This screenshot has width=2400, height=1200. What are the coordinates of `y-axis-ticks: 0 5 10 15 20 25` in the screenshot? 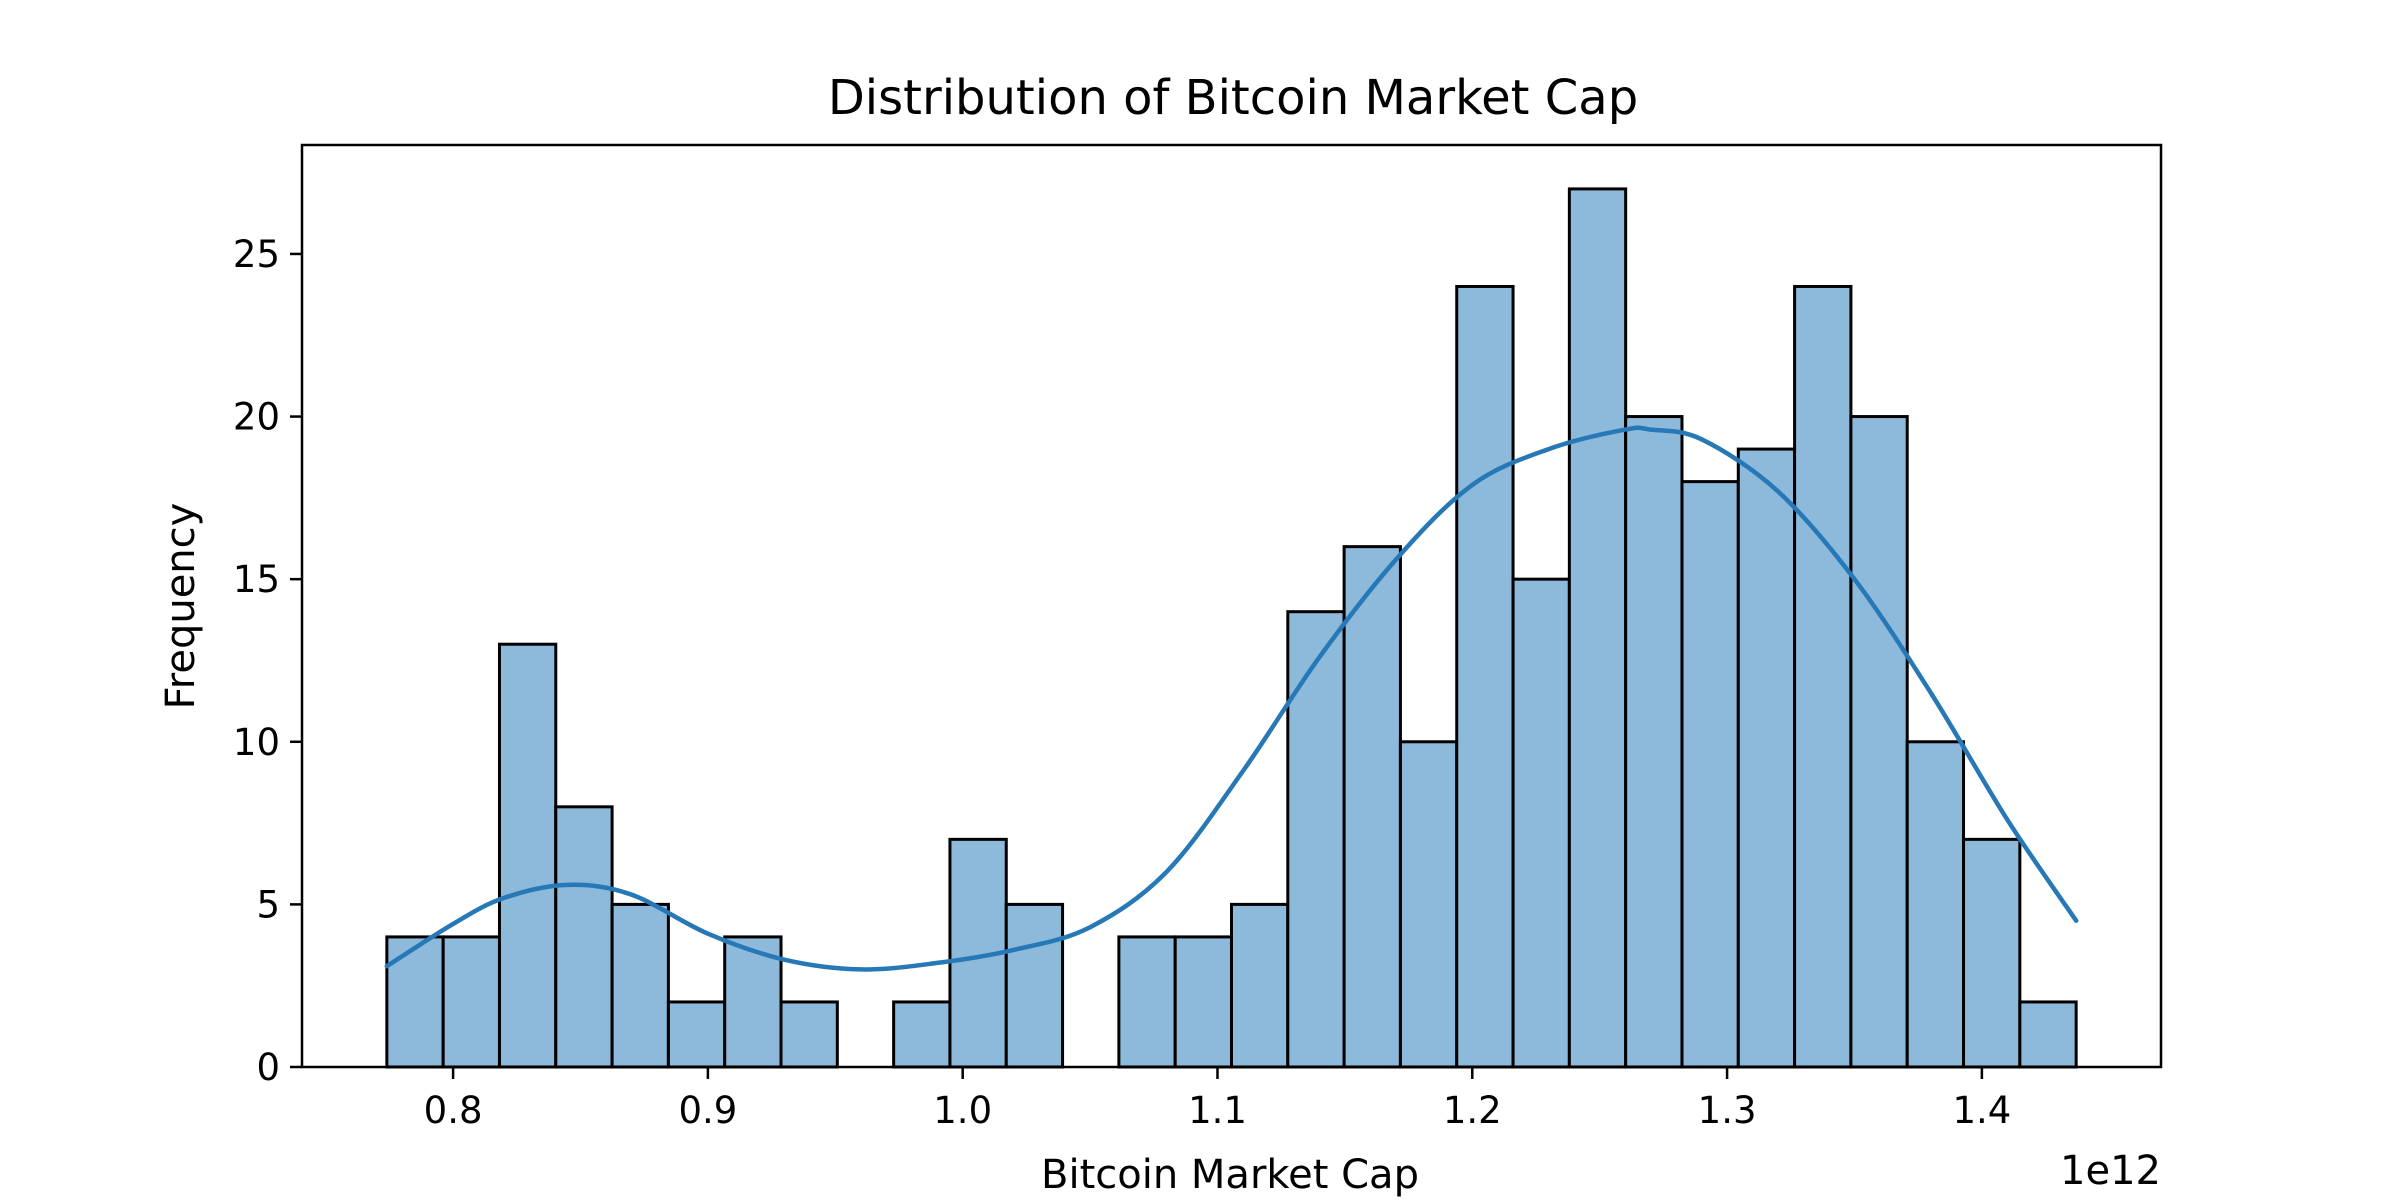 It's located at (267, 661).